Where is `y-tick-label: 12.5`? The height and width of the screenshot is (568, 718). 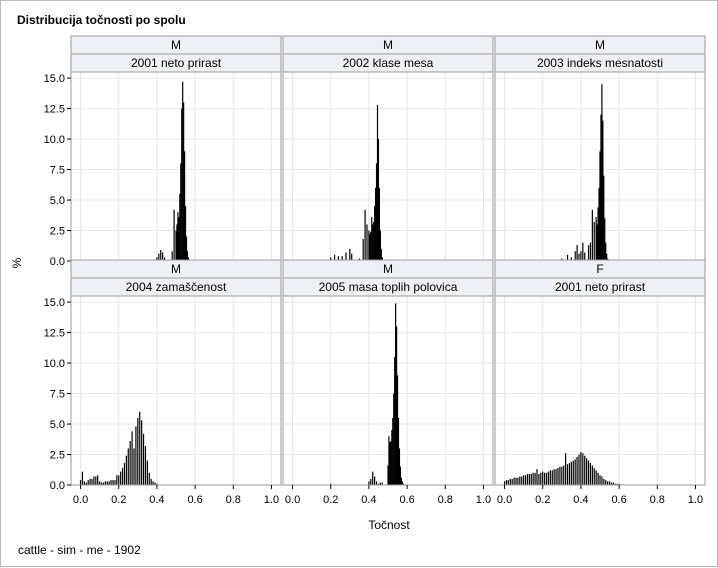
y-tick-label: 12.5 is located at coordinates (54, 110).